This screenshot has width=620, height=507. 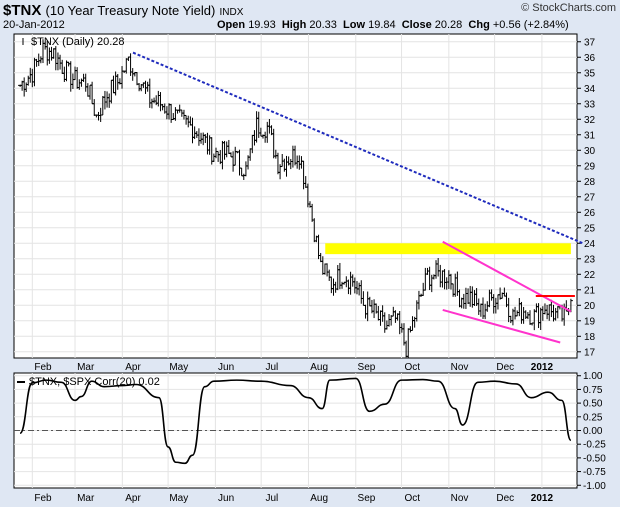 I want to click on price-x-tick-label: Feb, so click(x=43, y=367).